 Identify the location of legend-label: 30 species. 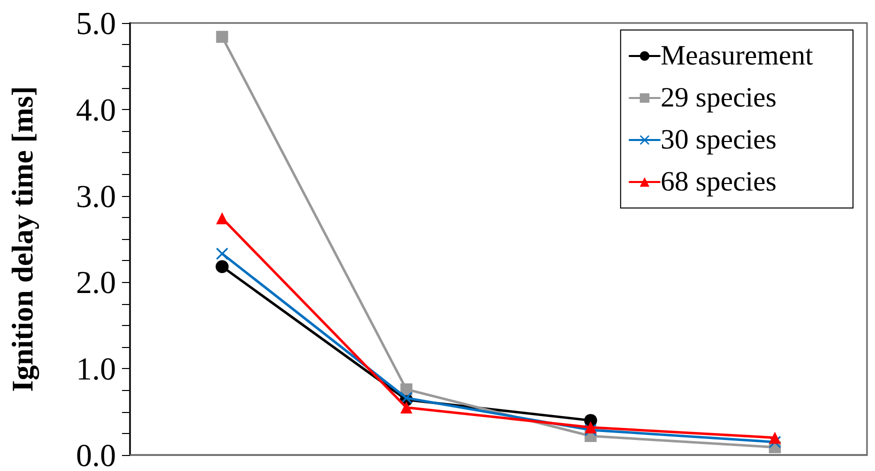
(718, 140).